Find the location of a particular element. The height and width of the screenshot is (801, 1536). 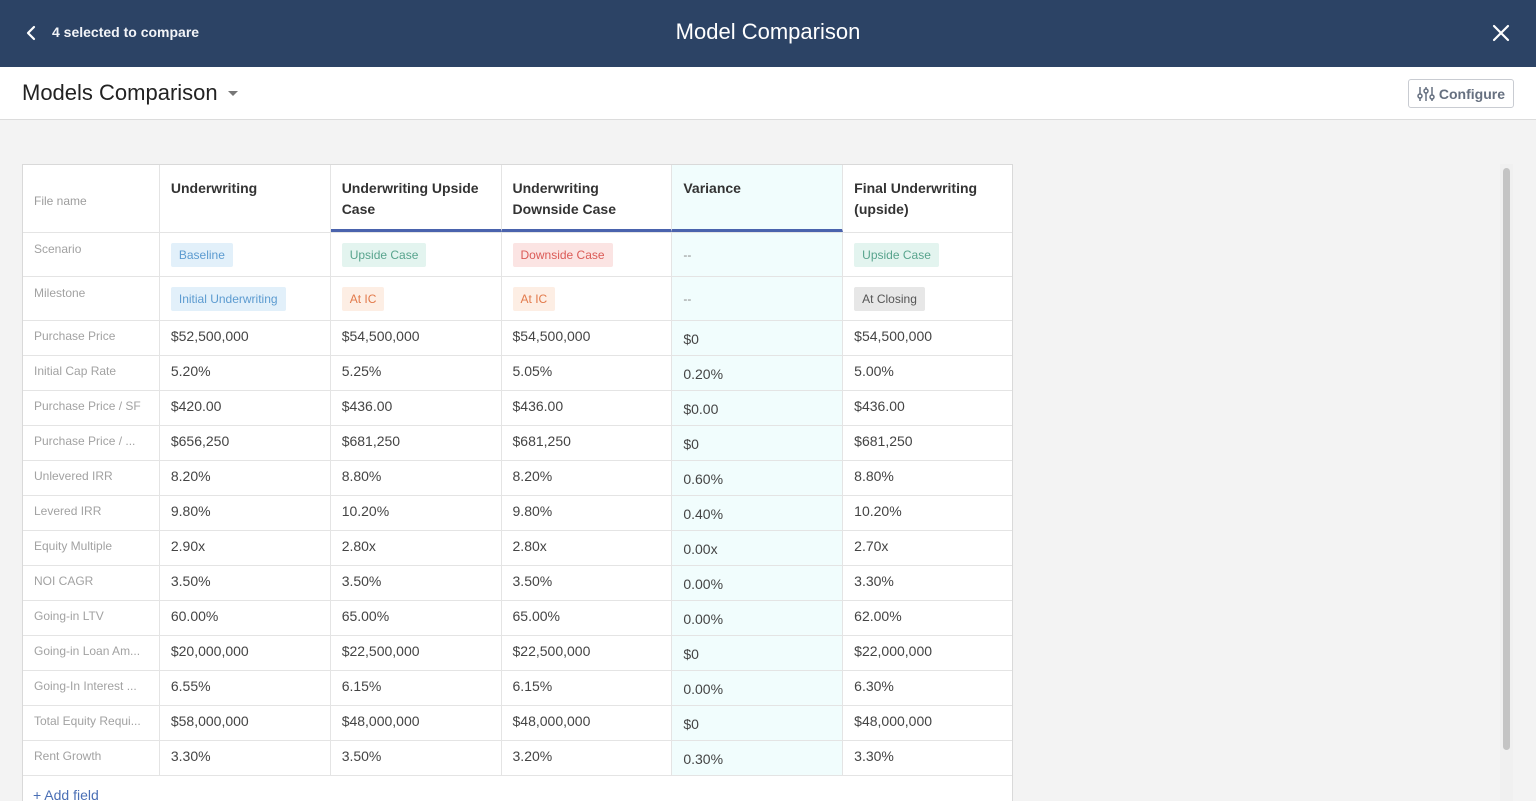

row-label: Purchase Price / SF is located at coordinates (91, 408).